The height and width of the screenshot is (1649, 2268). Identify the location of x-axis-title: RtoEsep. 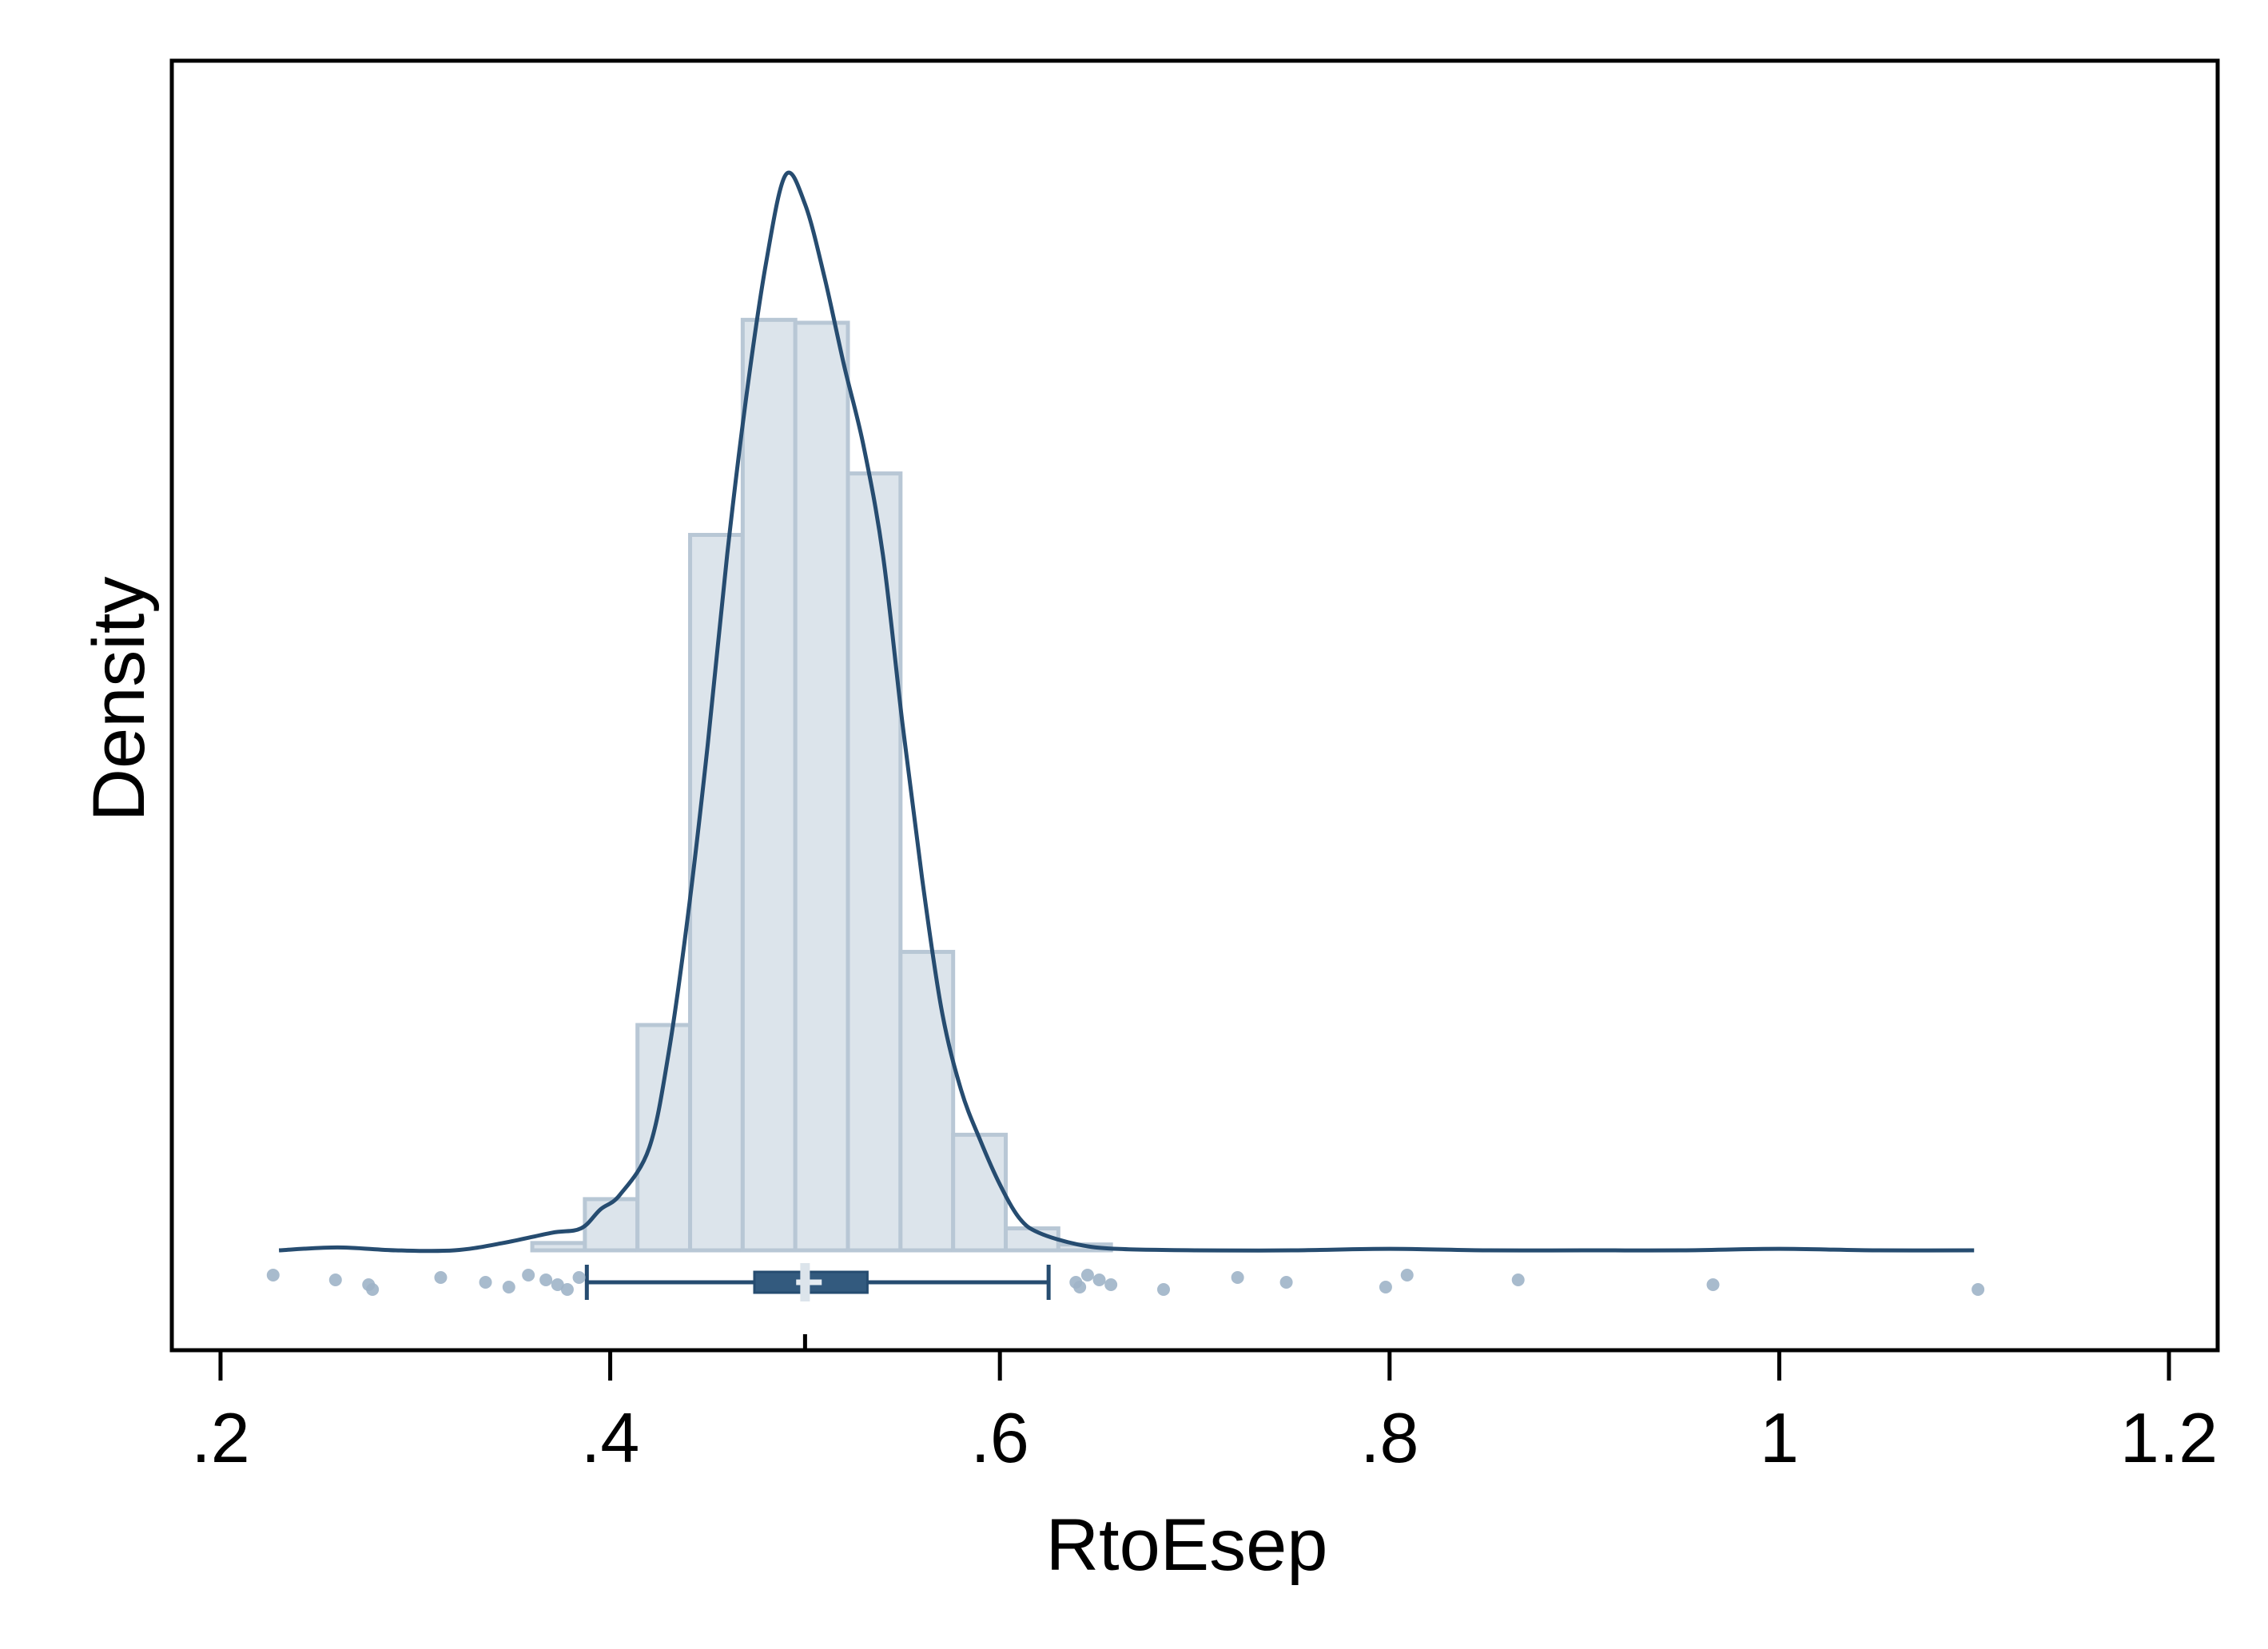
(1187, 1545).